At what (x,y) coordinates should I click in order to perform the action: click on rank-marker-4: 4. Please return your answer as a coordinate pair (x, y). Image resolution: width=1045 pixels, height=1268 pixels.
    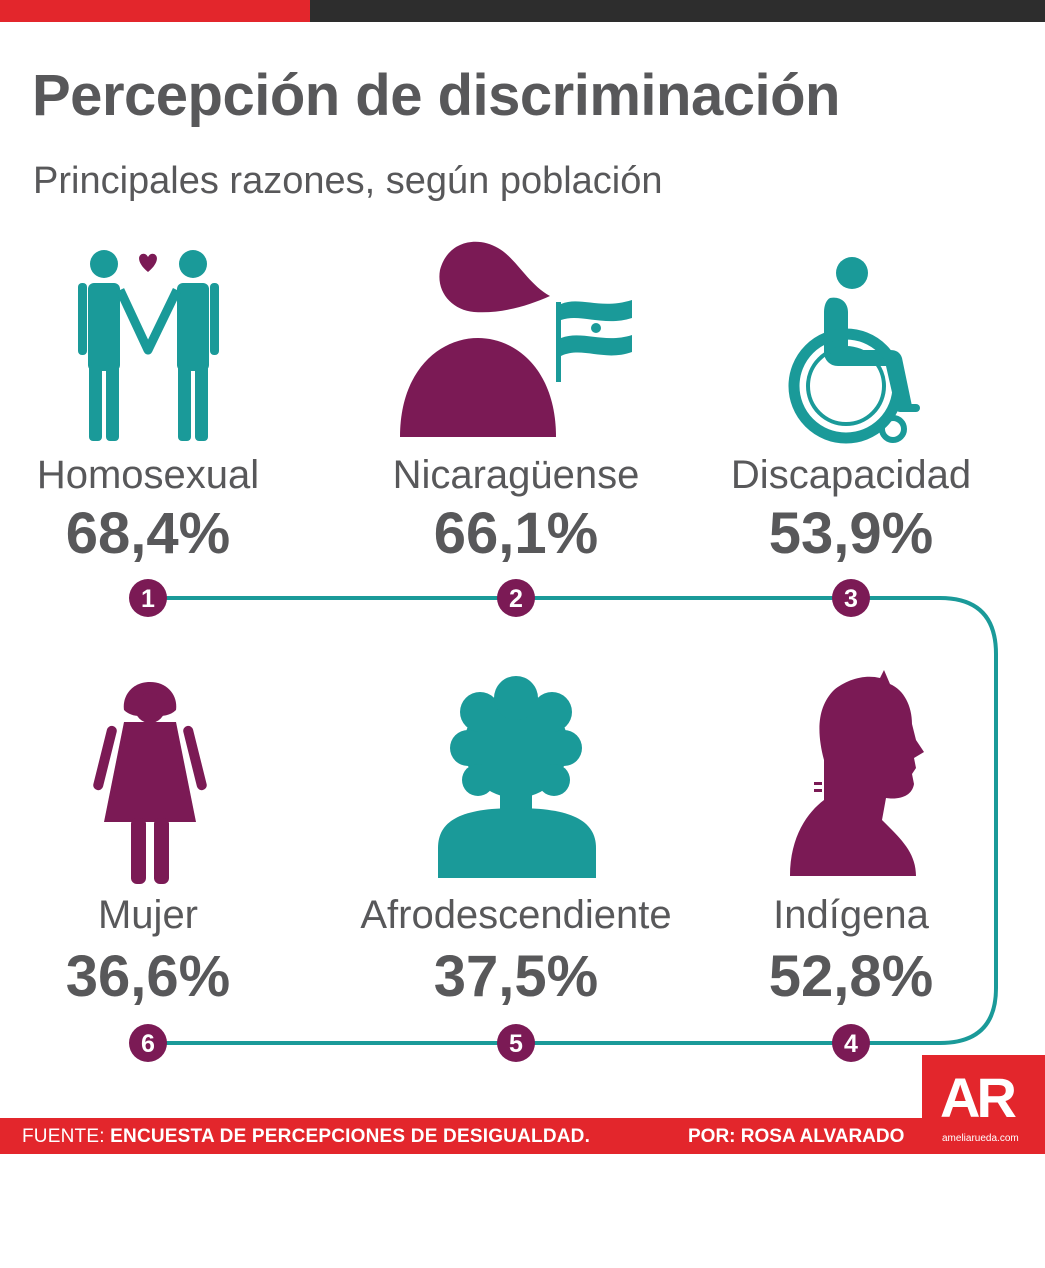
    Looking at the image, I should click on (851, 1043).